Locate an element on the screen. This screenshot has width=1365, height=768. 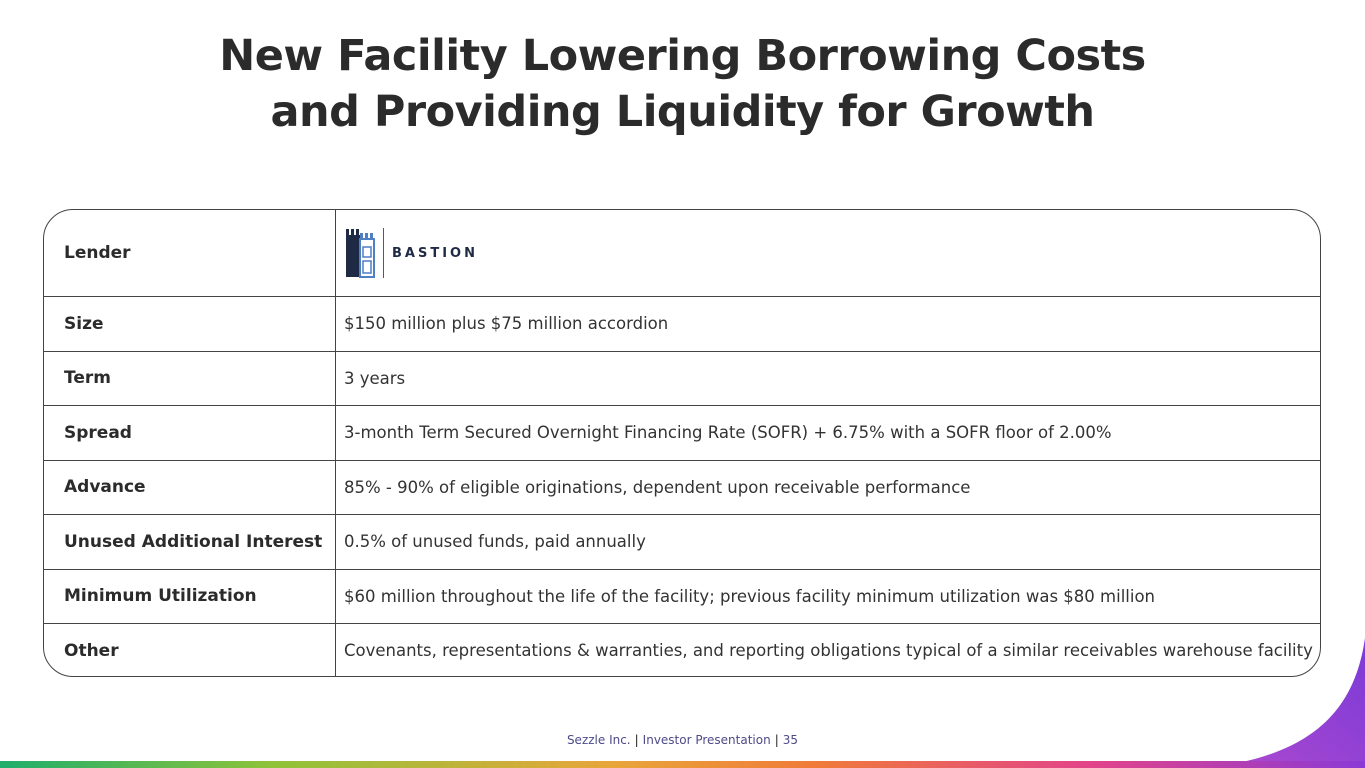
row-value: 0.5% of unused funds, paid annually is located at coordinates (495, 542).